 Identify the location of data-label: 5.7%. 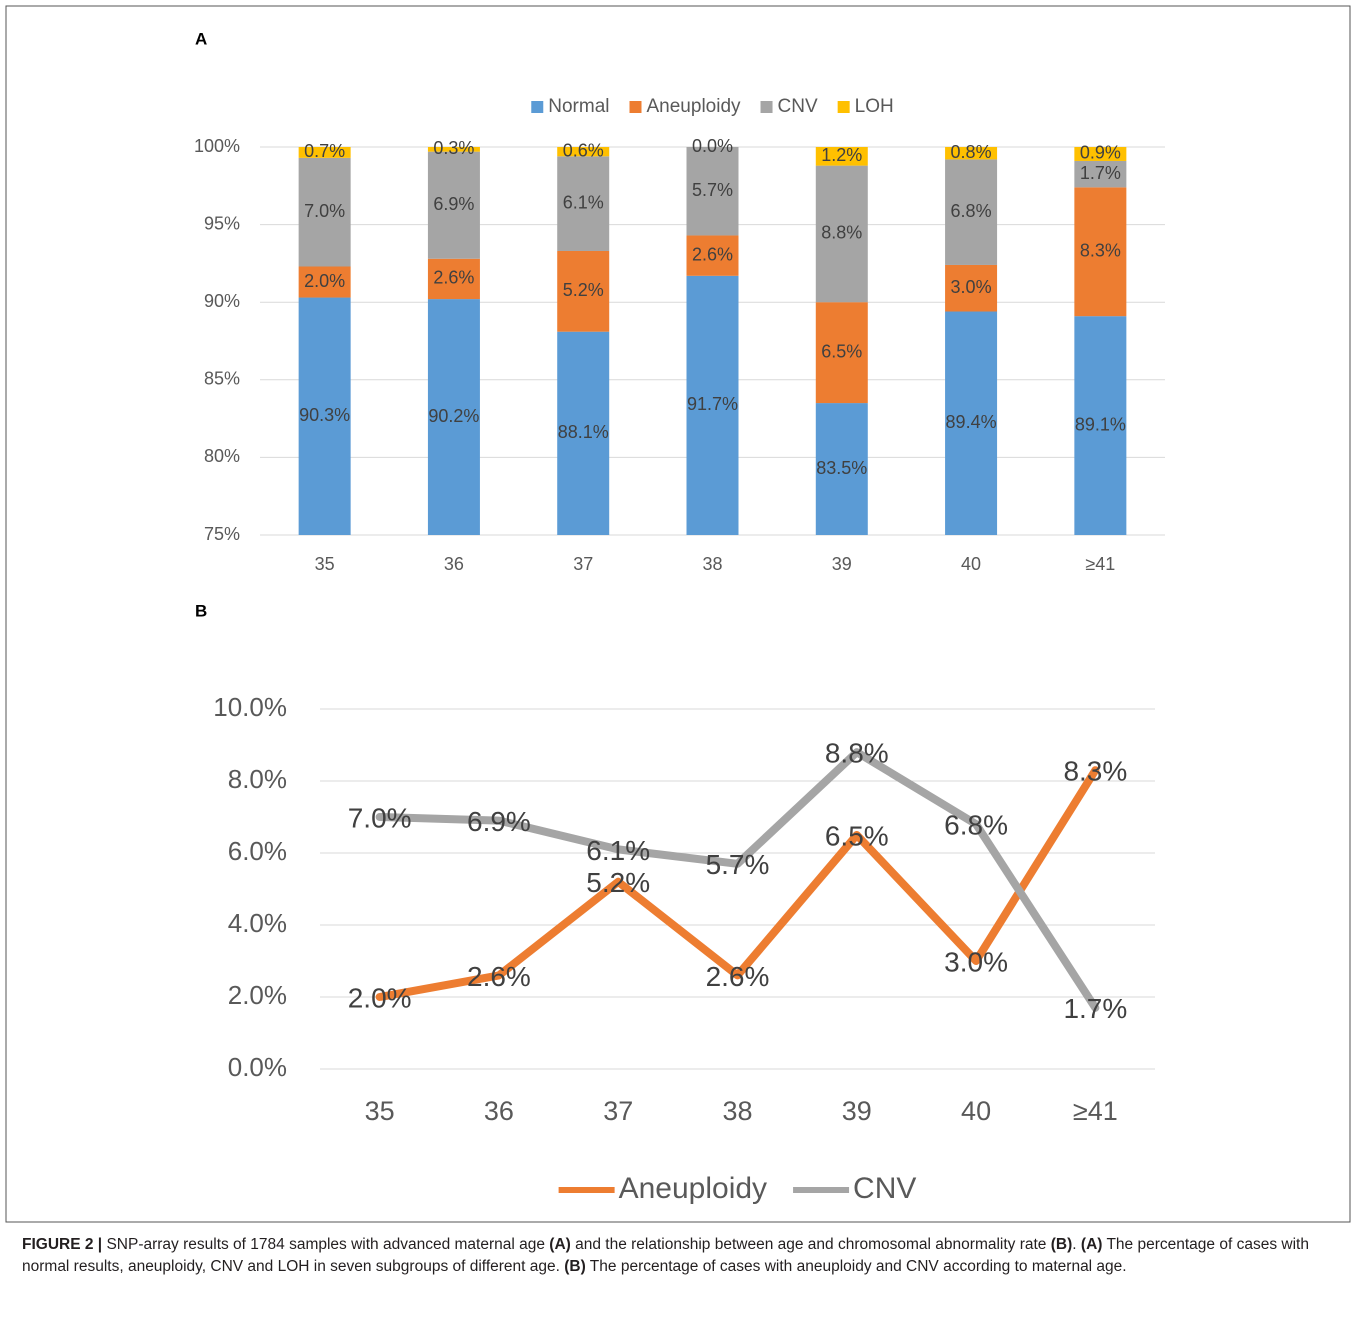
(712, 190).